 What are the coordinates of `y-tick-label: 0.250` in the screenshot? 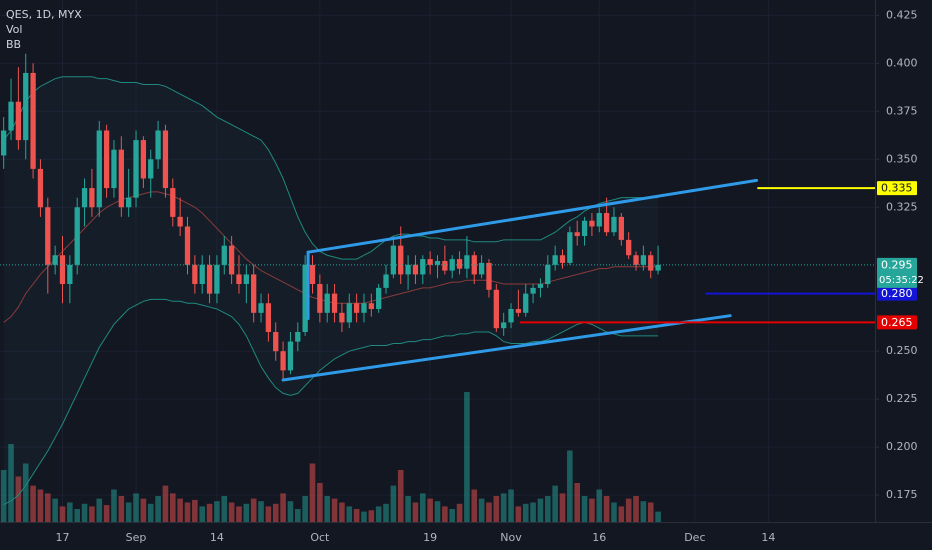 It's located at (902, 350).